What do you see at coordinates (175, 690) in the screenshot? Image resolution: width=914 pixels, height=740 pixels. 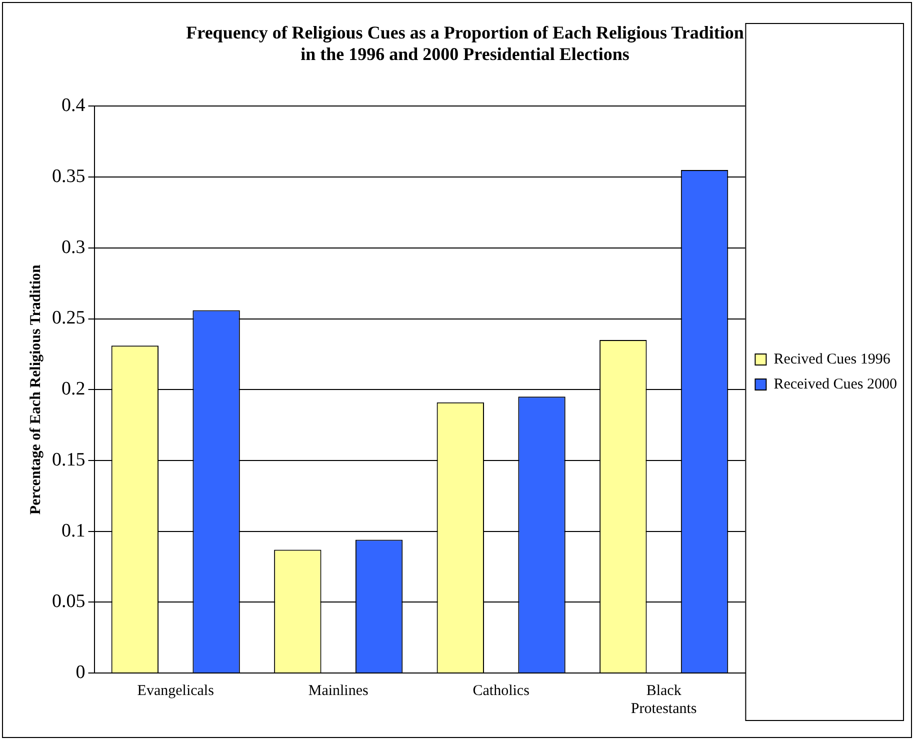 I see `x-tick-label: Evangelicals` at bounding box center [175, 690].